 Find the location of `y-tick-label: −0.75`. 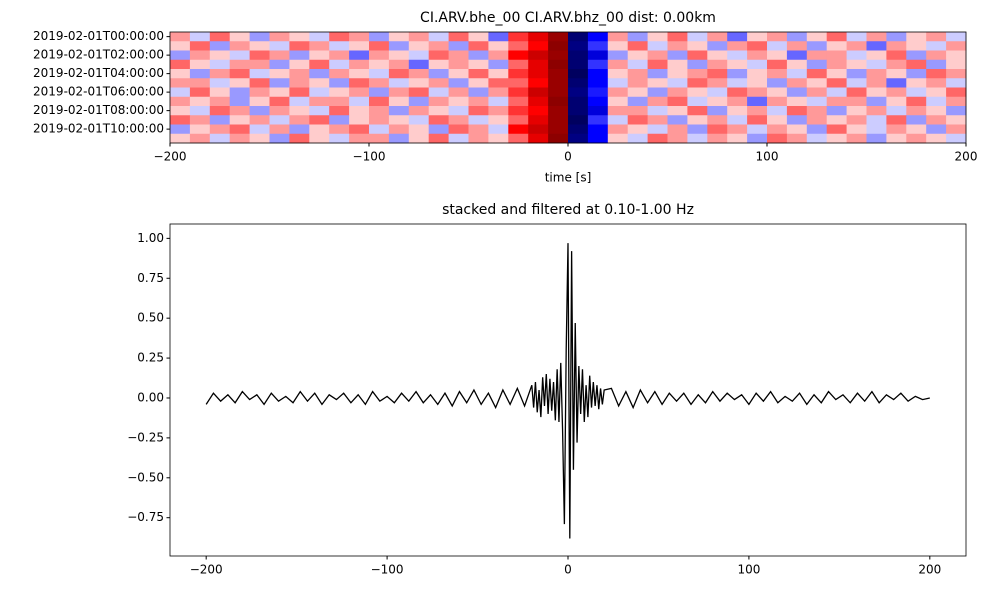

y-tick-label: −0.75 is located at coordinates (145, 517).